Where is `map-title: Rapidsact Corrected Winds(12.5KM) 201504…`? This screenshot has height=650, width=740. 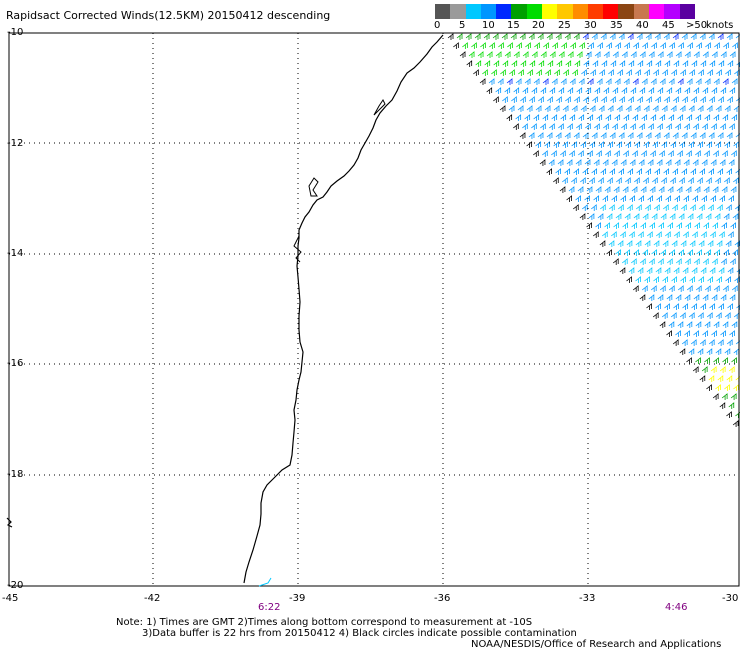
map-title: Rapidsact Corrected Winds(12.5KM) 201504… is located at coordinates (168, 15).